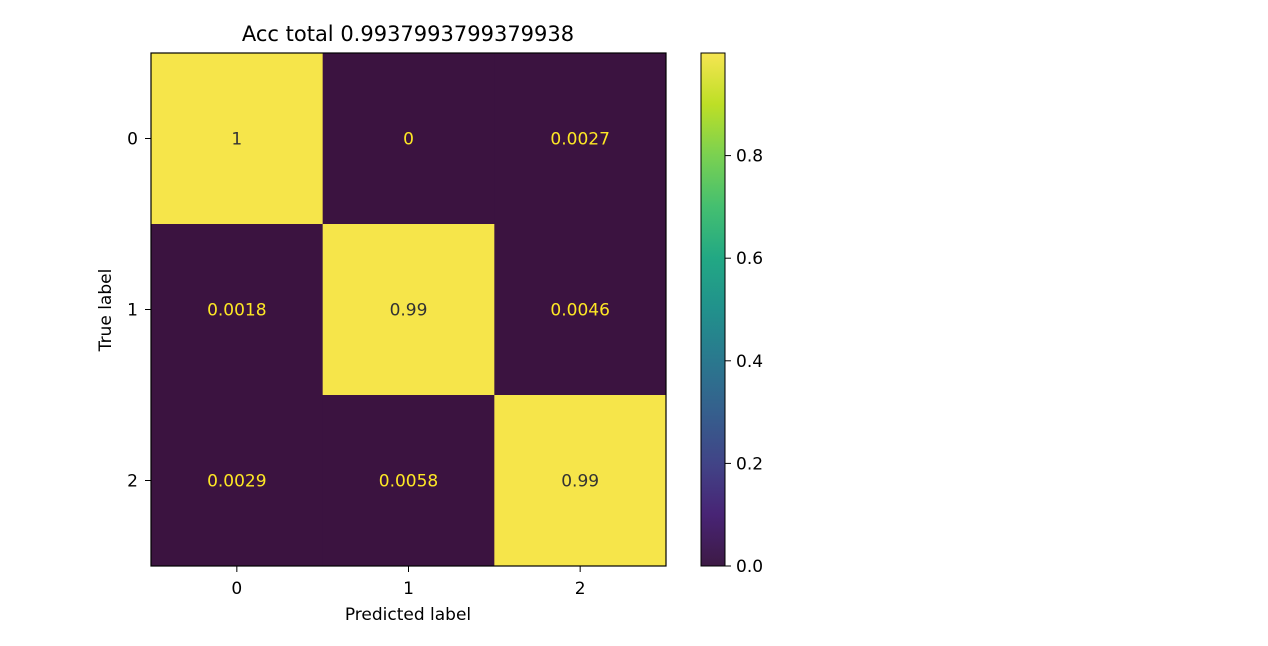  Describe the element at coordinates (106, 311) in the screenshot. I see `y-axis-label: True label` at that location.